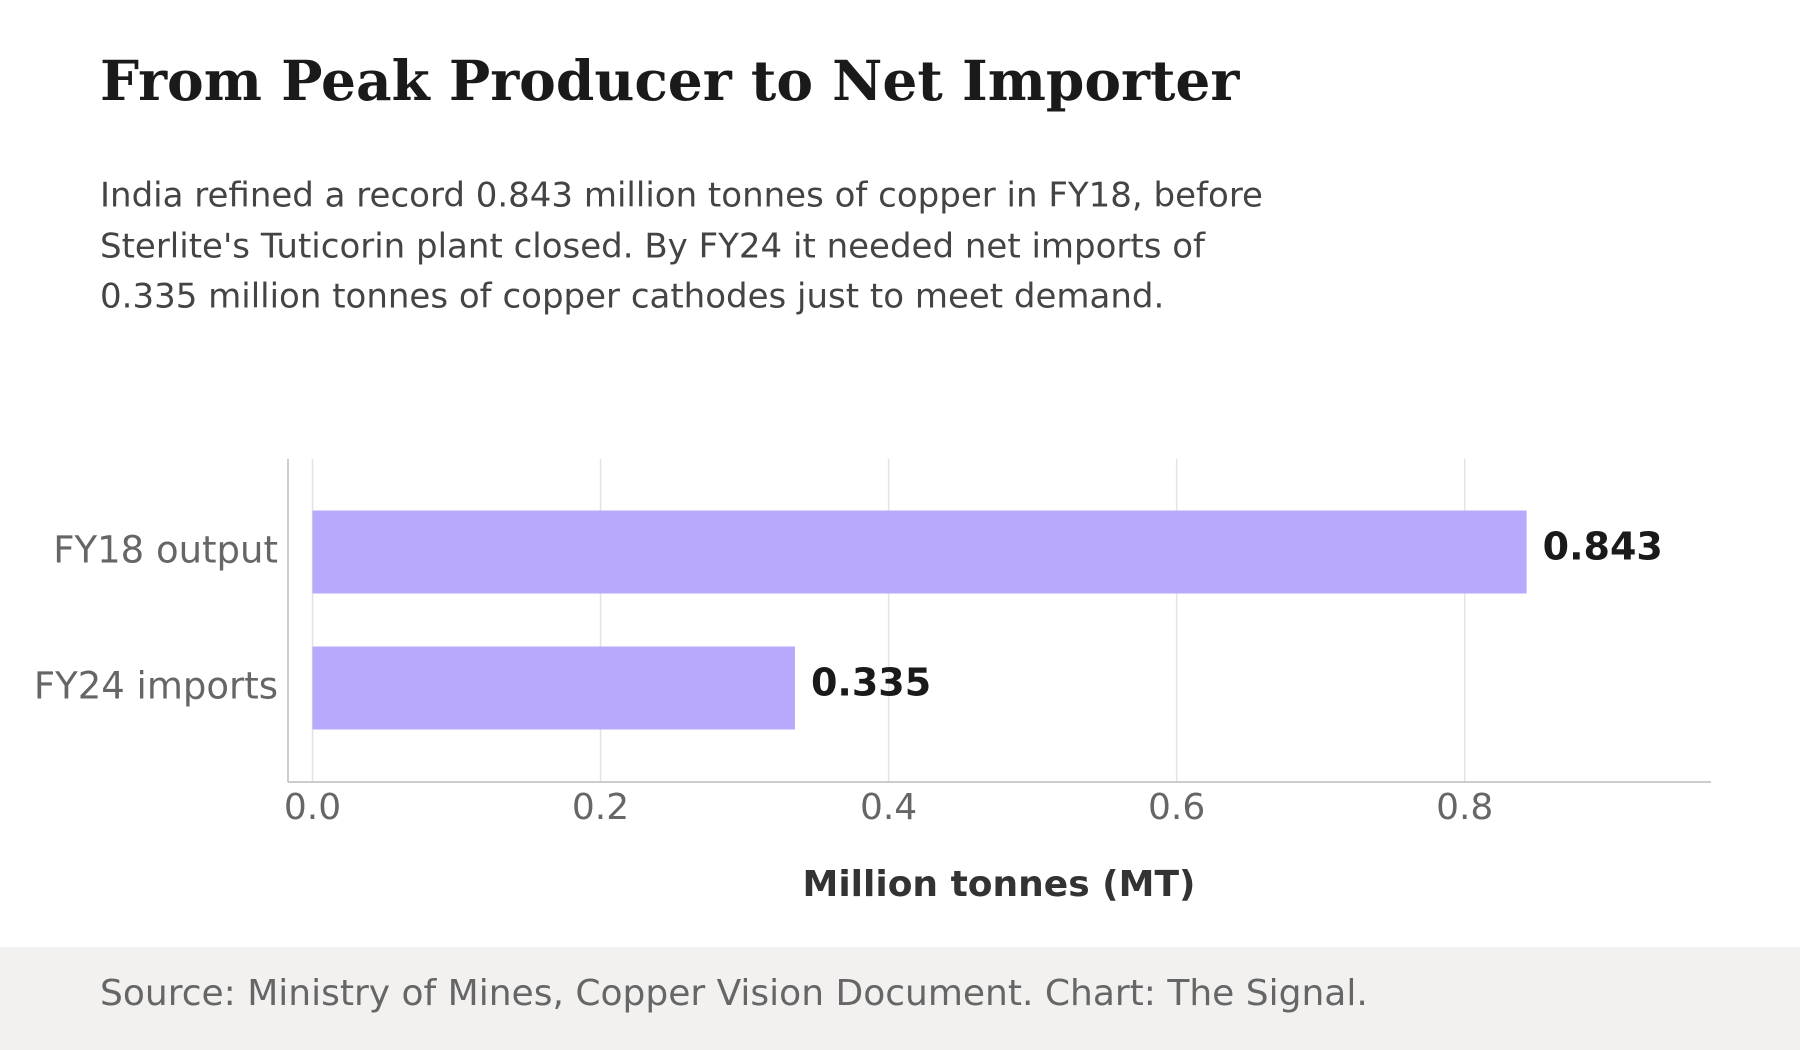 The height and width of the screenshot is (1050, 1800). What do you see at coordinates (871, 683) in the screenshot?
I see `value-label: 0.335` at bounding box center [871, 683].